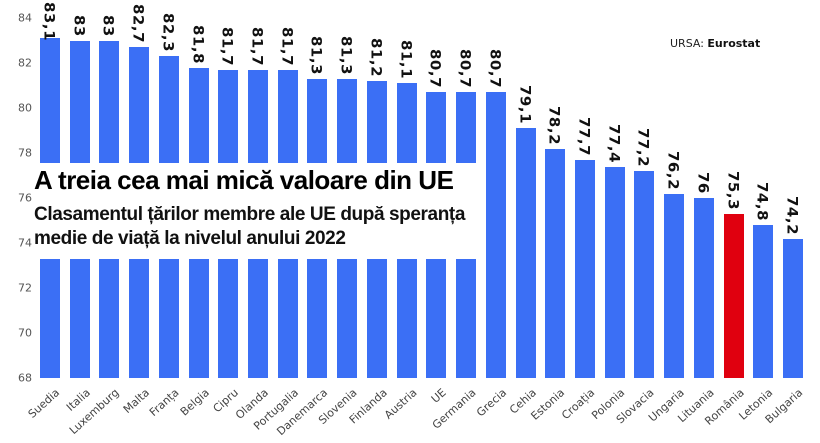  I want to click on source-name: Eurostat, so click(734, 43).